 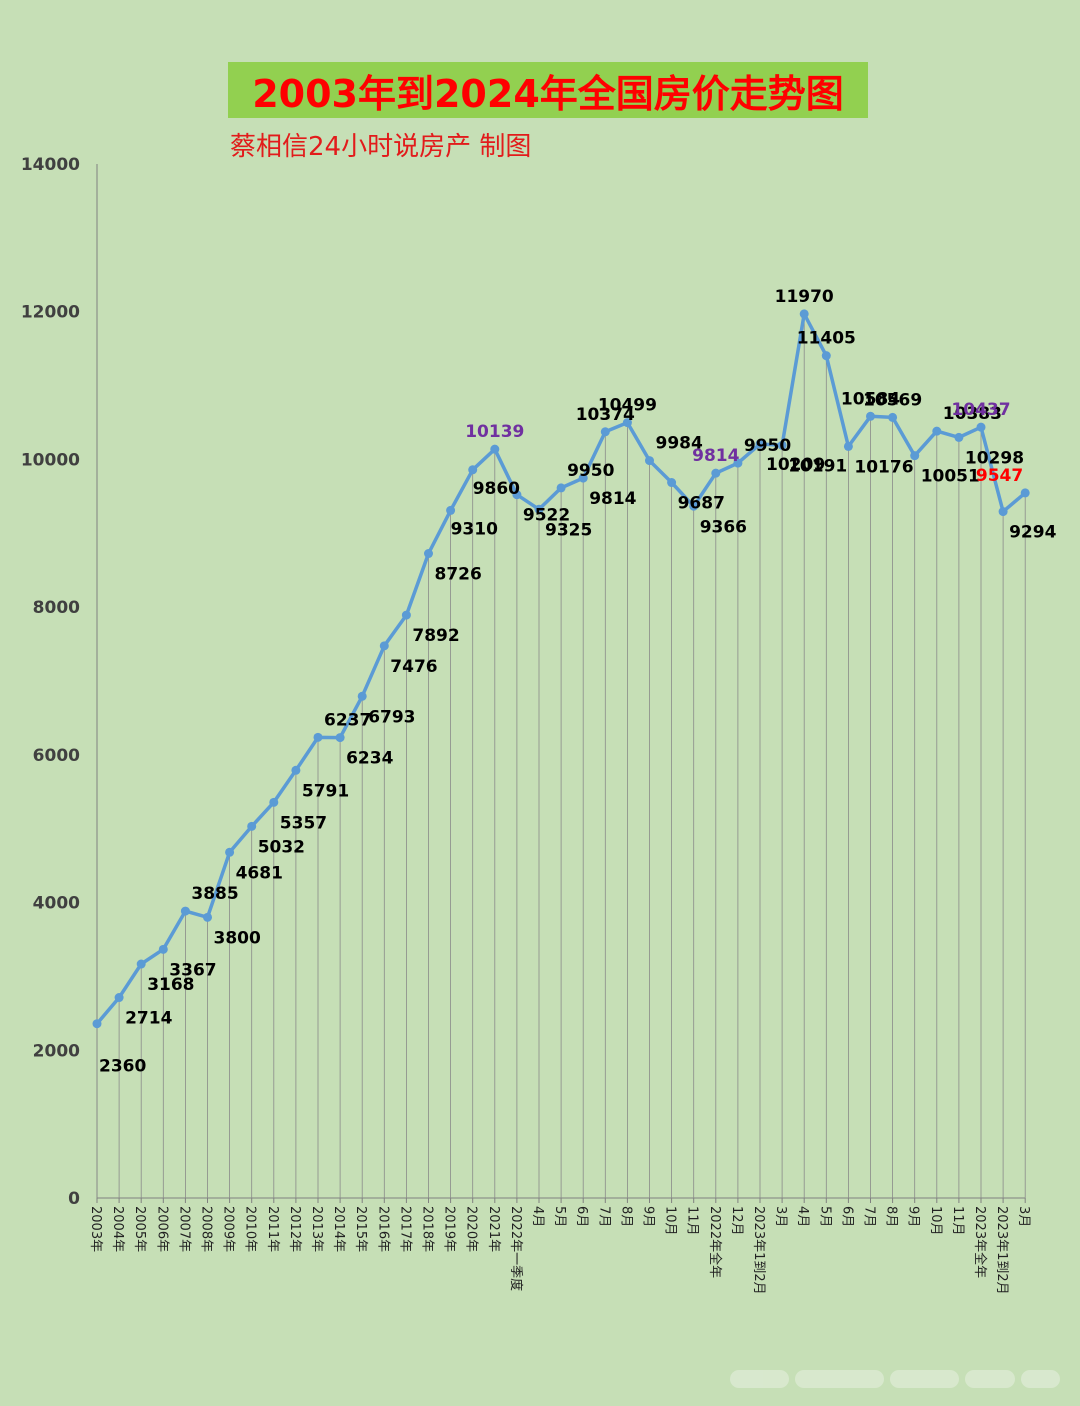 What do you see at coordinates (228, 1229) in the screenshot?
I see `x-tick-label: 2009年` at bounding box center [228, 1229].